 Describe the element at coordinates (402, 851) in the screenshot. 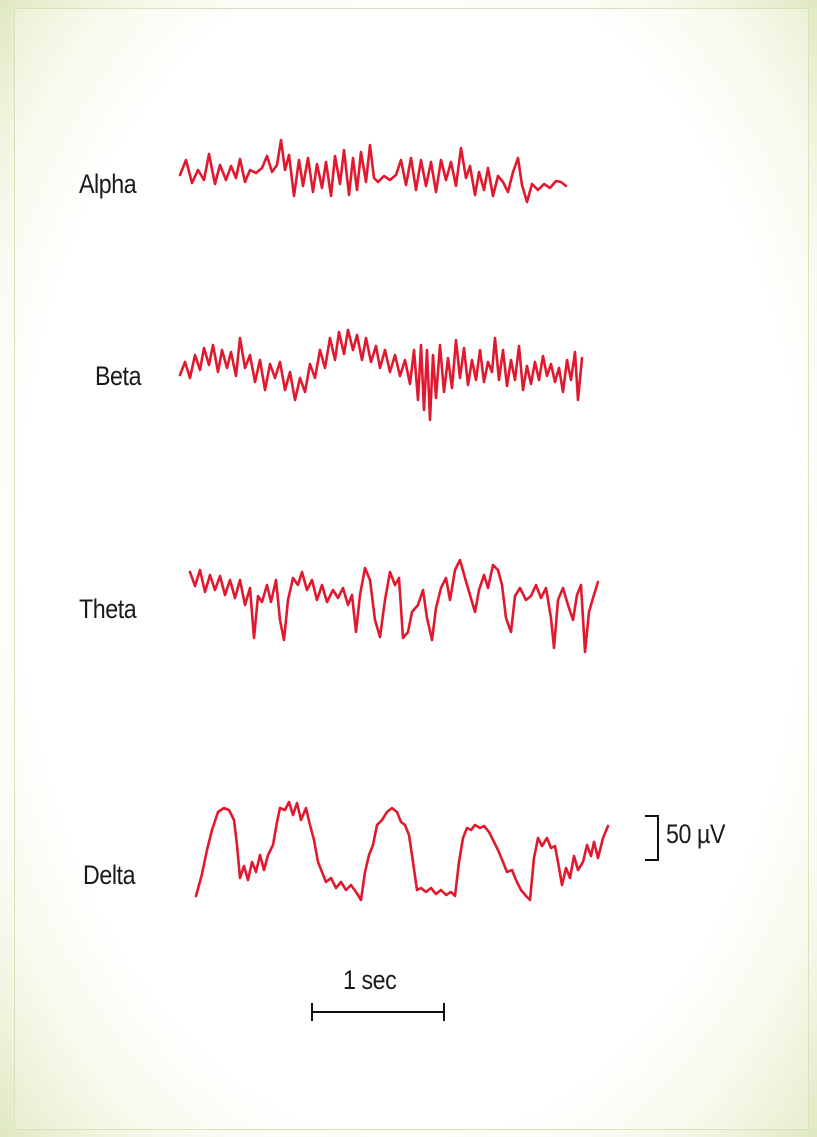

I see `delta-wave` at that location.